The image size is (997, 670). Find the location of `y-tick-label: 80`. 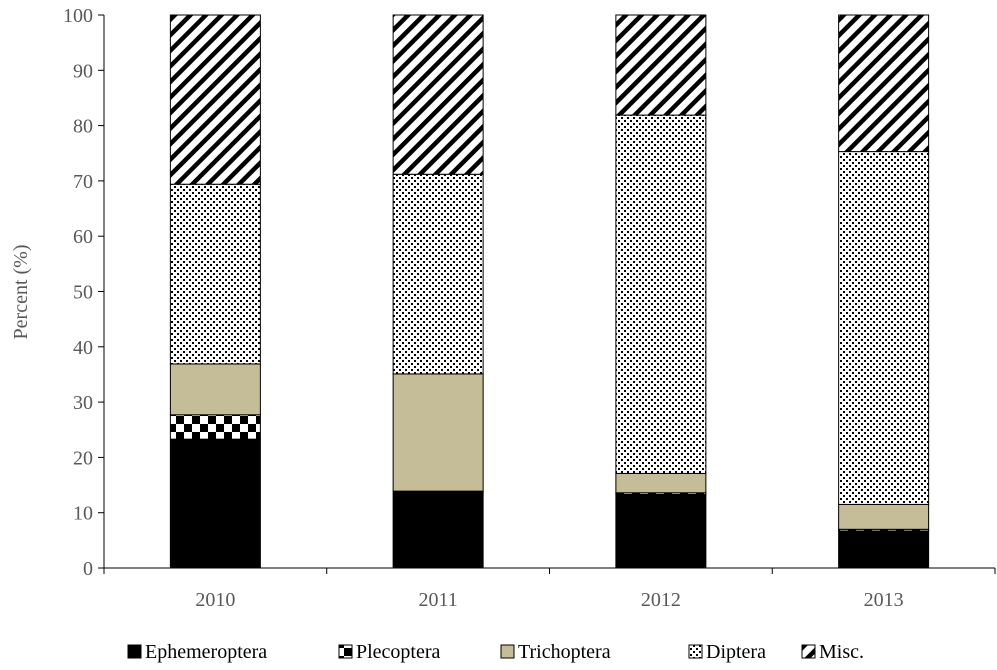

y-tick-label: 80 is located at coordinates (83, 127).